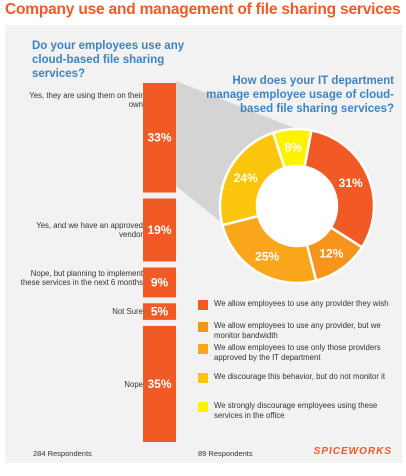 The height and width of the screenshot is (476, 406). What do you see at coordinates (246, 178) in the screenshot?
I see `donut-value-label-4: 24%` at bounding box center [246, 178].